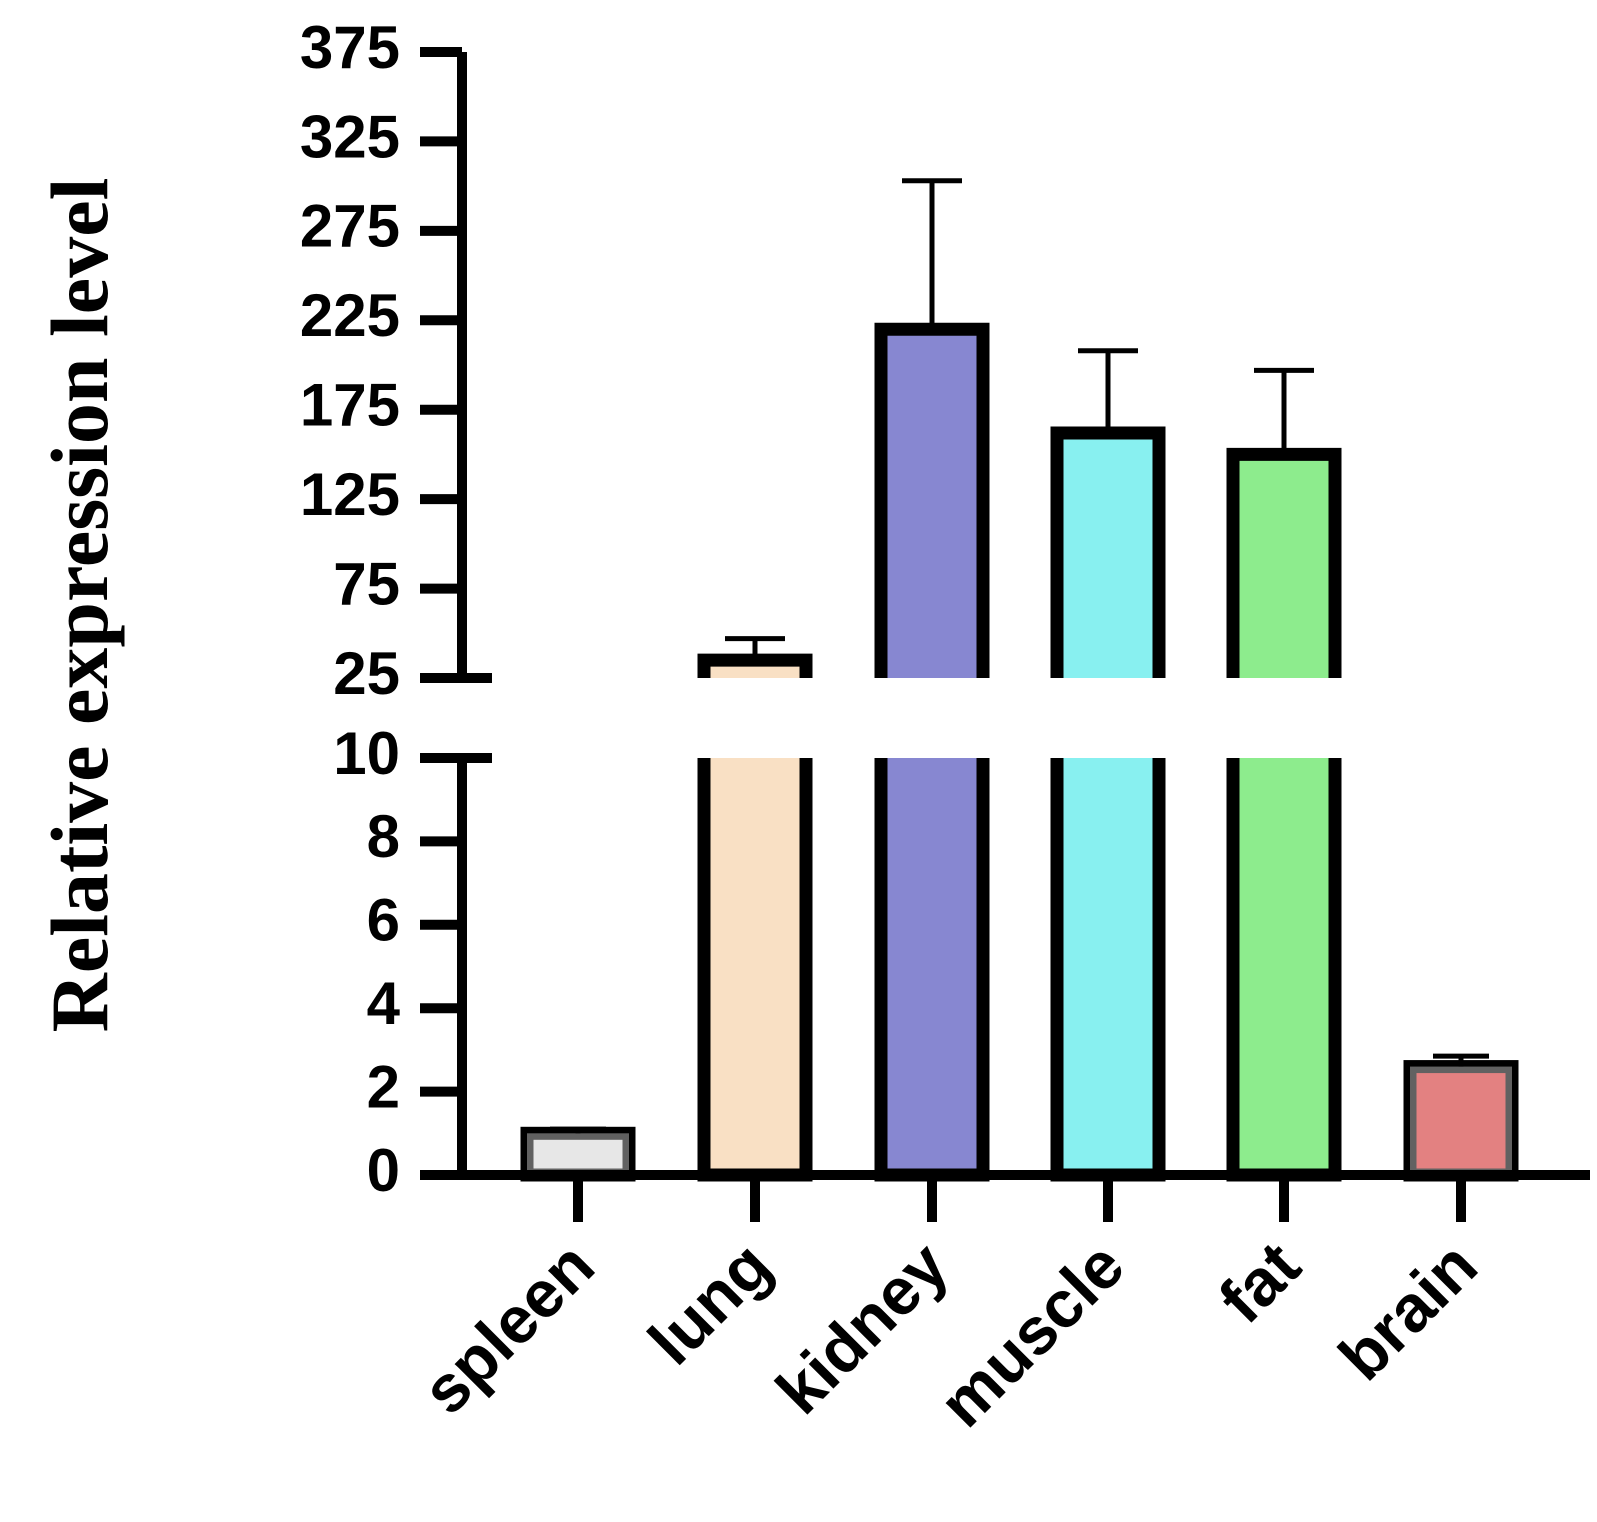 The height and width of the screenshot is (1522, 1597). What do you see at coordinates (350, 136) in the screenshot?
I see `y-tick-label-325: 325` at bounding box center [350, 136].